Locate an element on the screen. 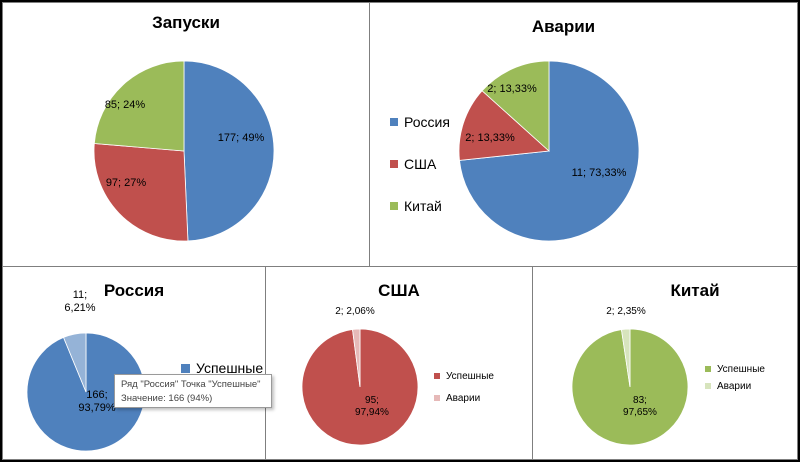 The image size is (800, 462). data-label: 85; 24% is located at coordinates (125, 105).